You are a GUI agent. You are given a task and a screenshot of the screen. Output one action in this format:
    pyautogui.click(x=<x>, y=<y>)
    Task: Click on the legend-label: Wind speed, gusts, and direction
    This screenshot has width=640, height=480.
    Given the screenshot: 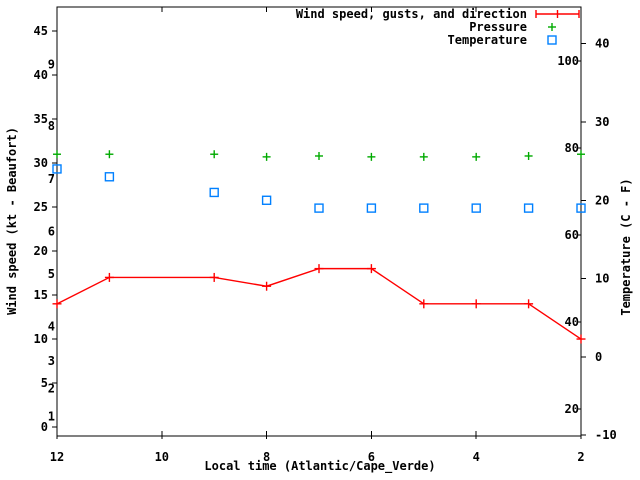 What is the action you would take?
    pyautogui.click(x=411, y=14)
    